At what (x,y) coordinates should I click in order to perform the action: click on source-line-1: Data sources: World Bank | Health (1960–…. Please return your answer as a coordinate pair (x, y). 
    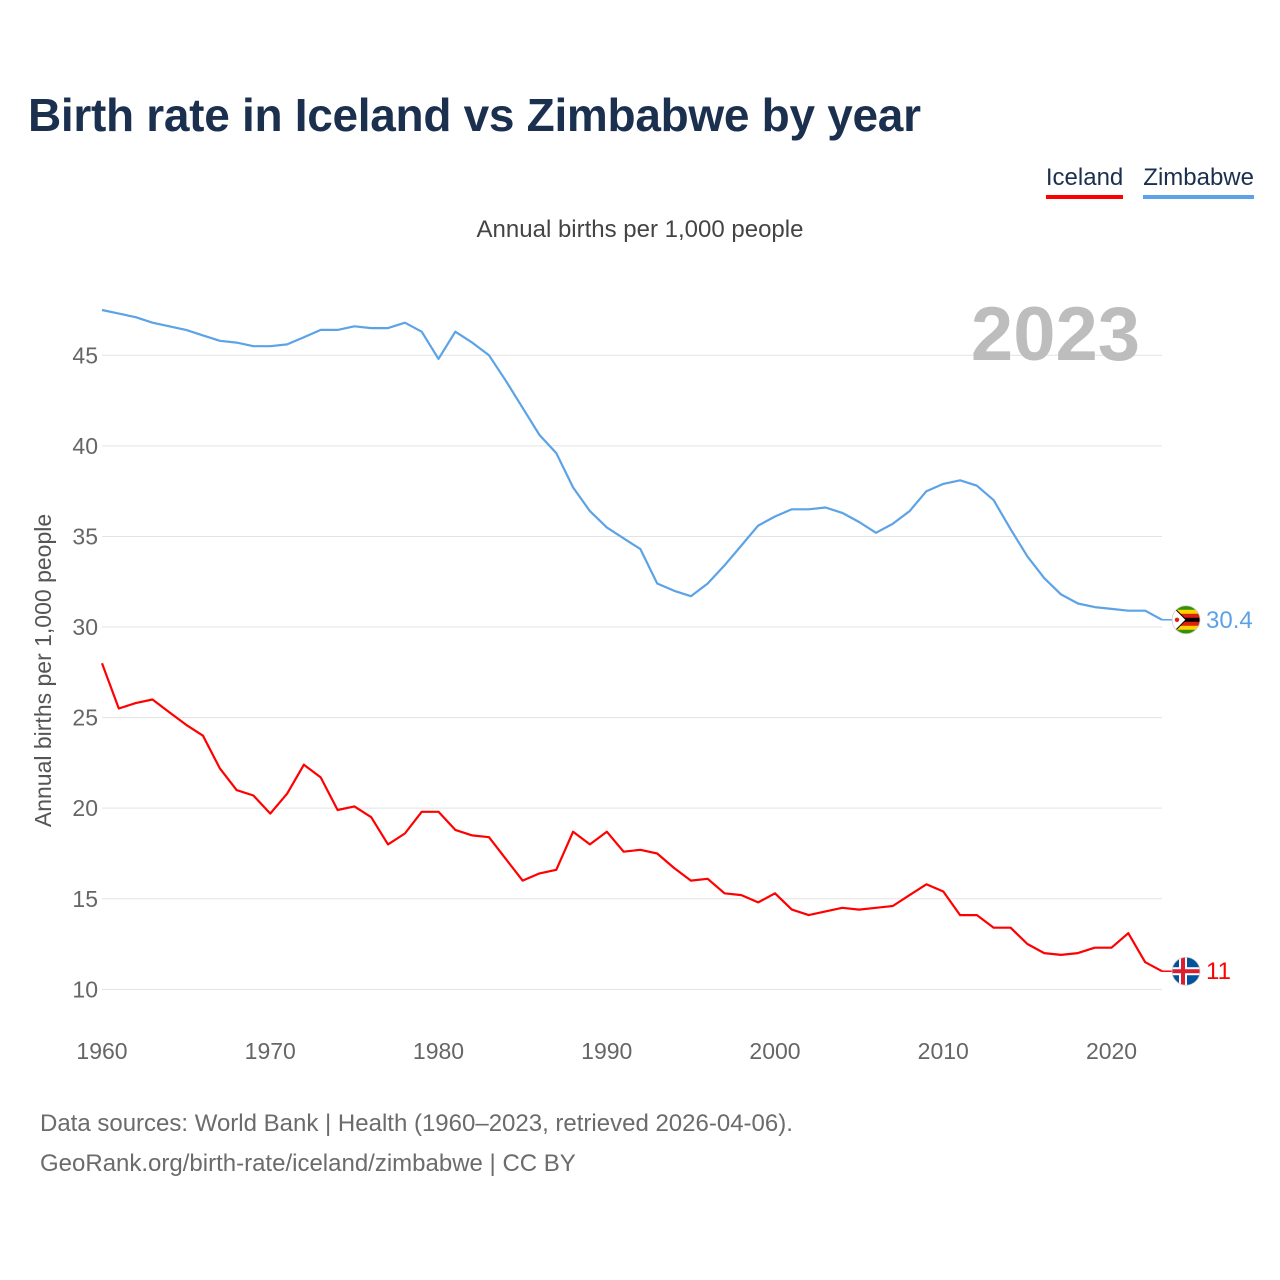
    Looking at the image, I should click on (416, 1123).